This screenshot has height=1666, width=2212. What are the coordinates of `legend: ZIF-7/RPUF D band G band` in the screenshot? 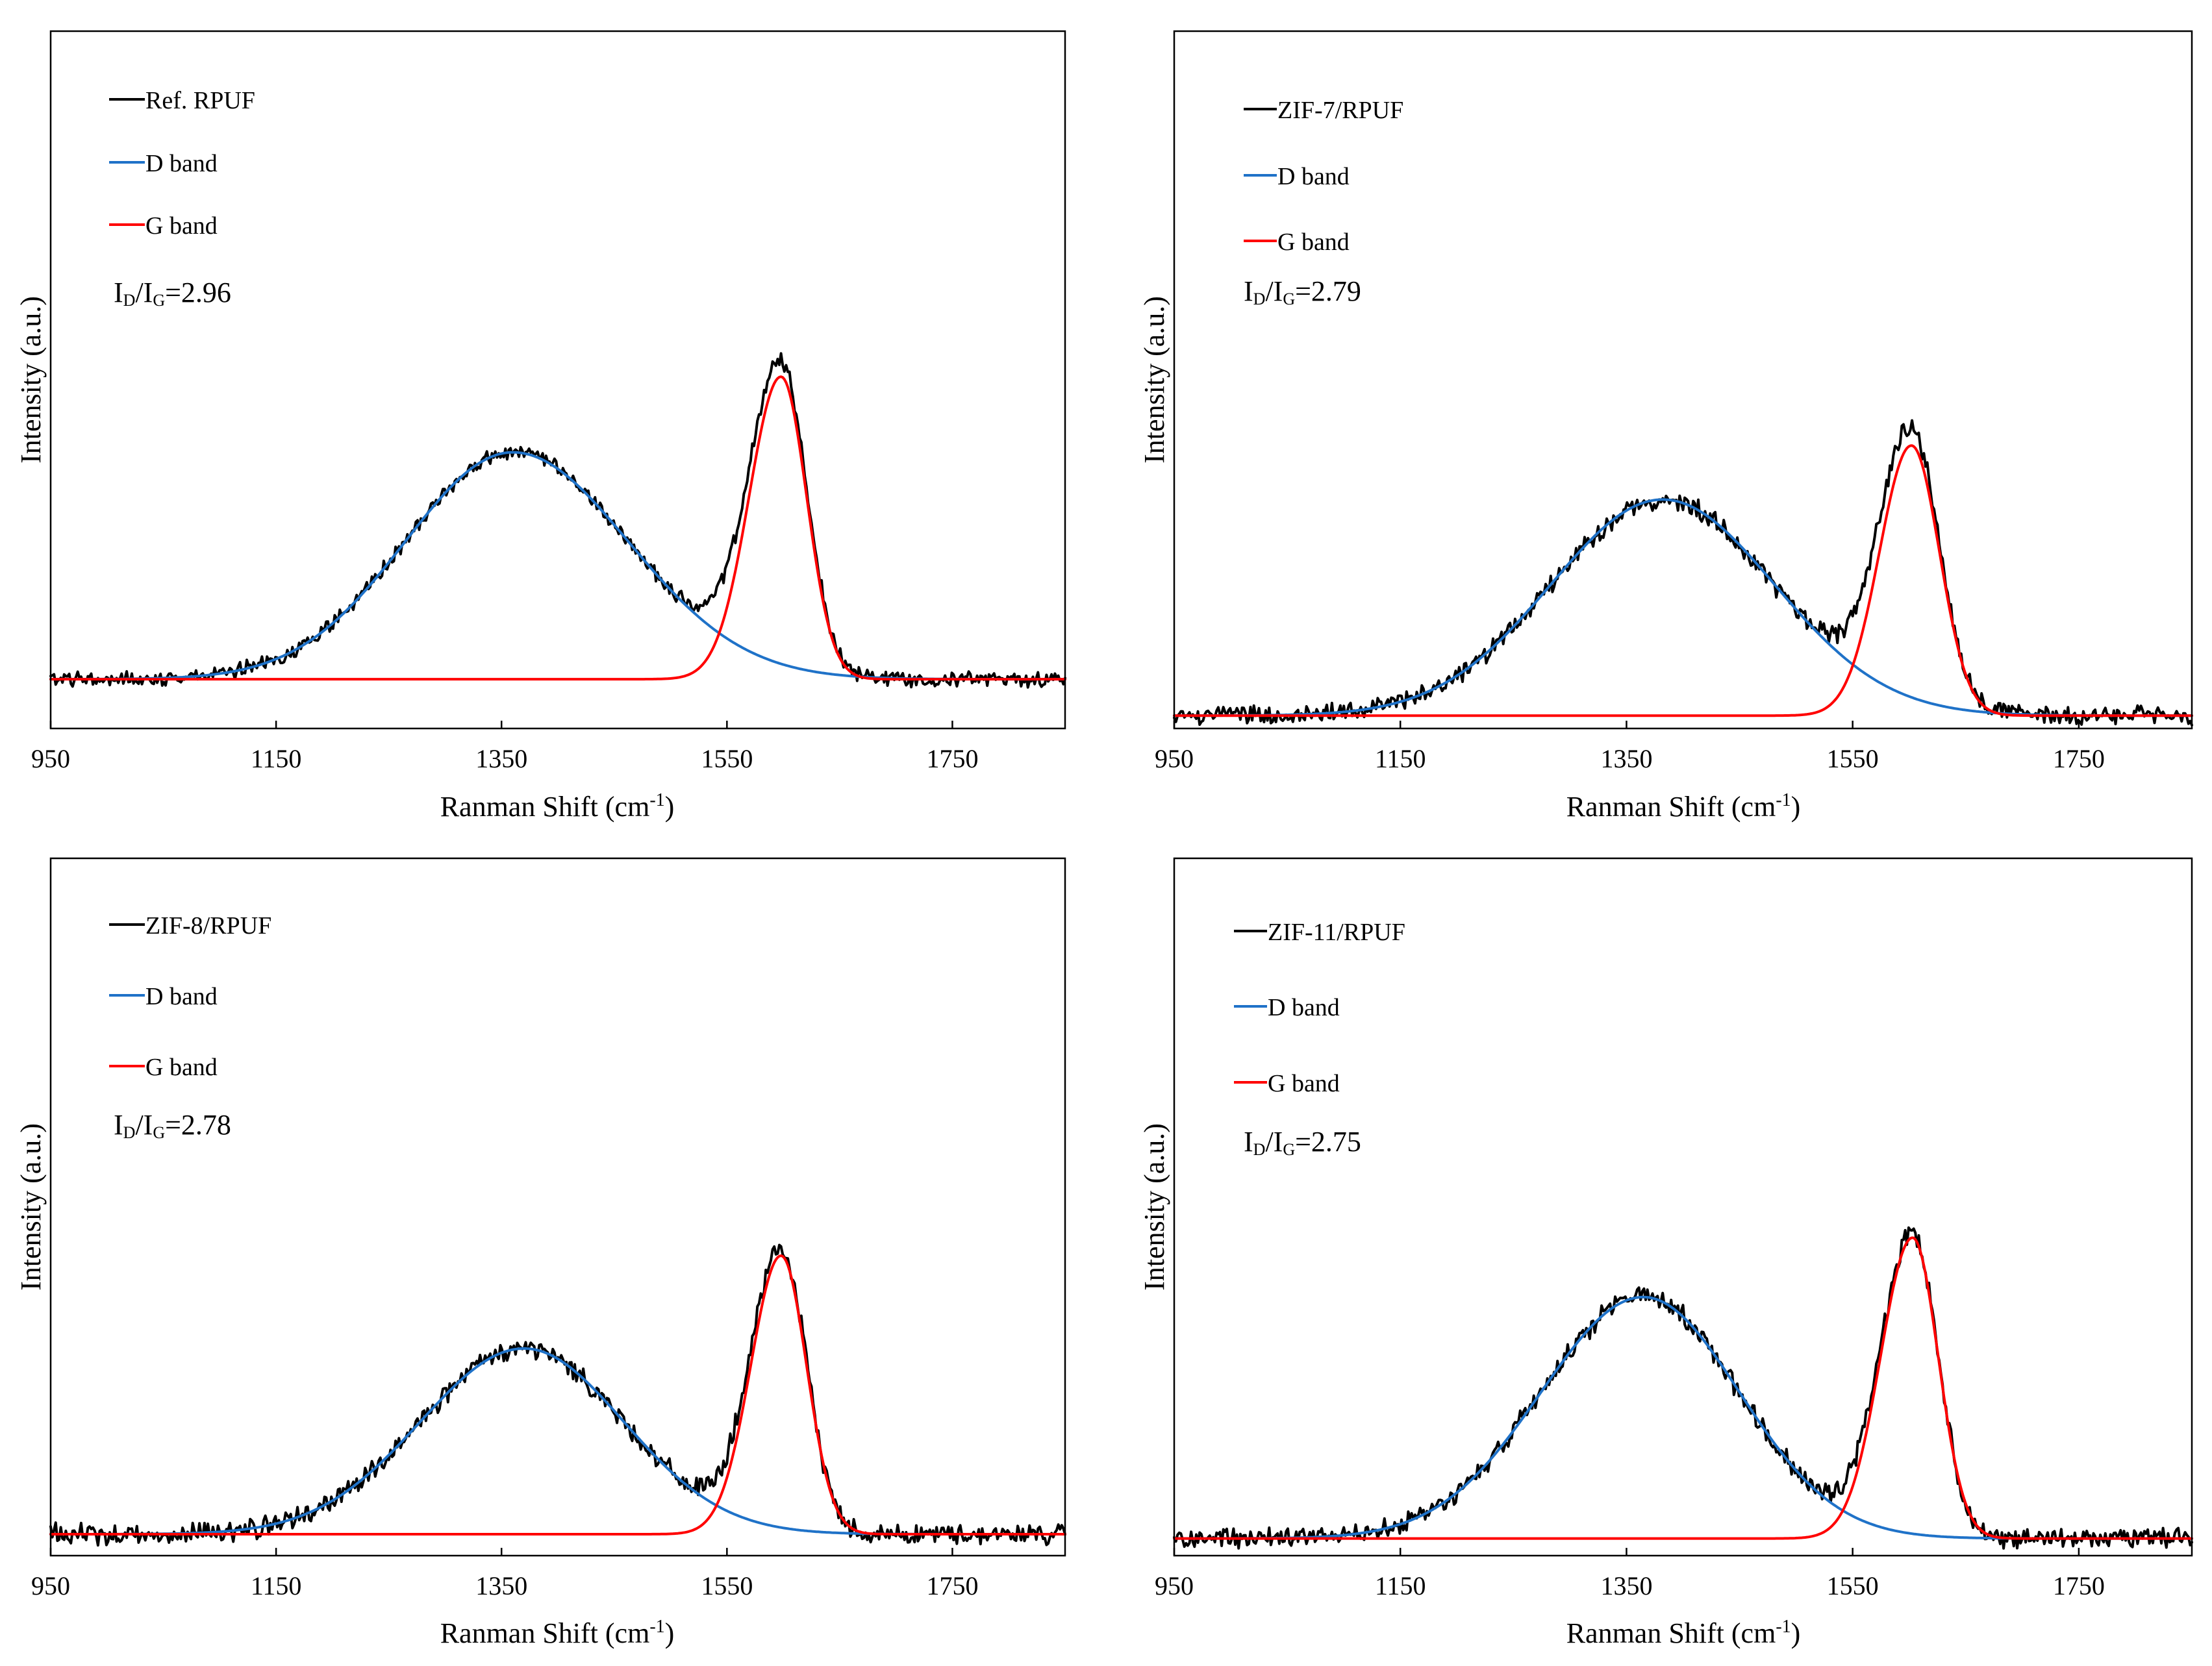 It's located at (1323, 176).